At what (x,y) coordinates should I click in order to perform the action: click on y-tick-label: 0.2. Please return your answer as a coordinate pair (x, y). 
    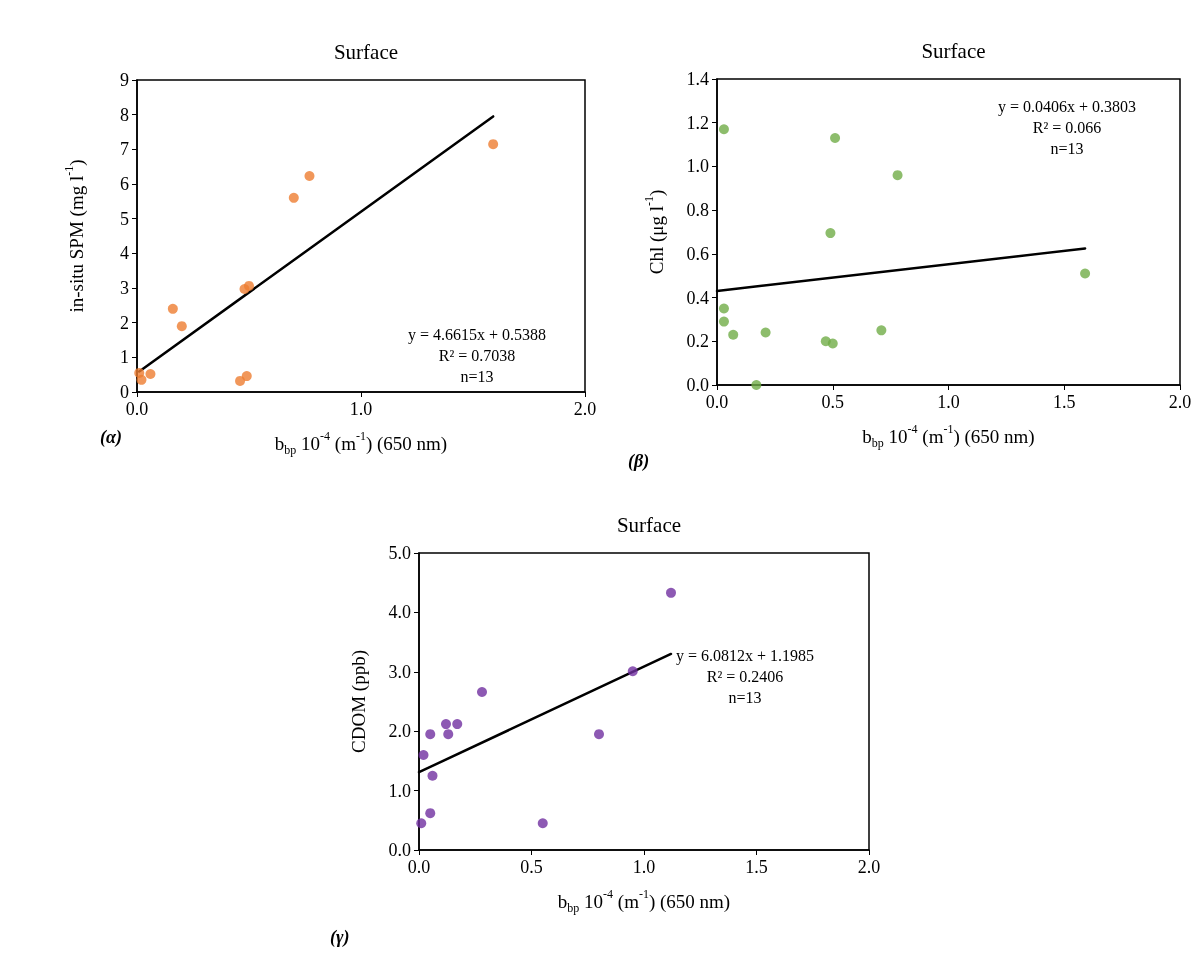
    Looking at the image, I should click on (697, 341).